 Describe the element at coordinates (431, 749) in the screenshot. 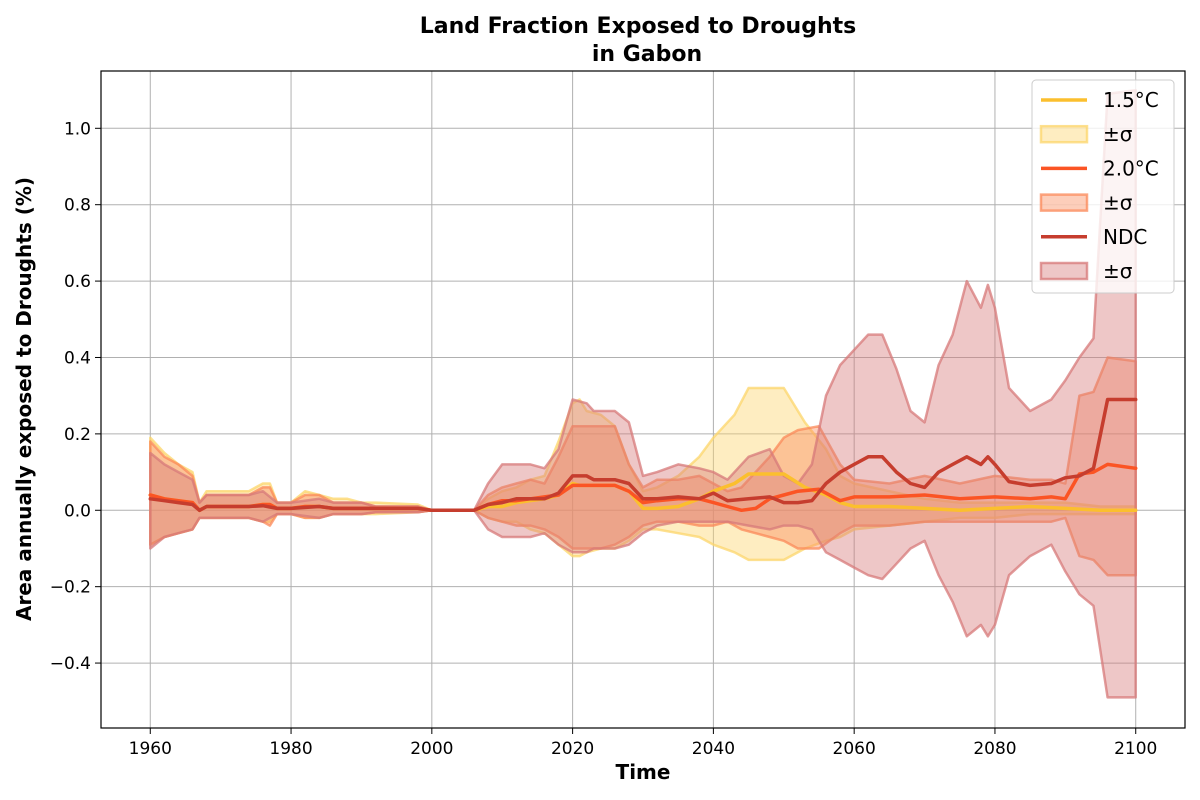

I see `x-tick-label: 2000` at that location.